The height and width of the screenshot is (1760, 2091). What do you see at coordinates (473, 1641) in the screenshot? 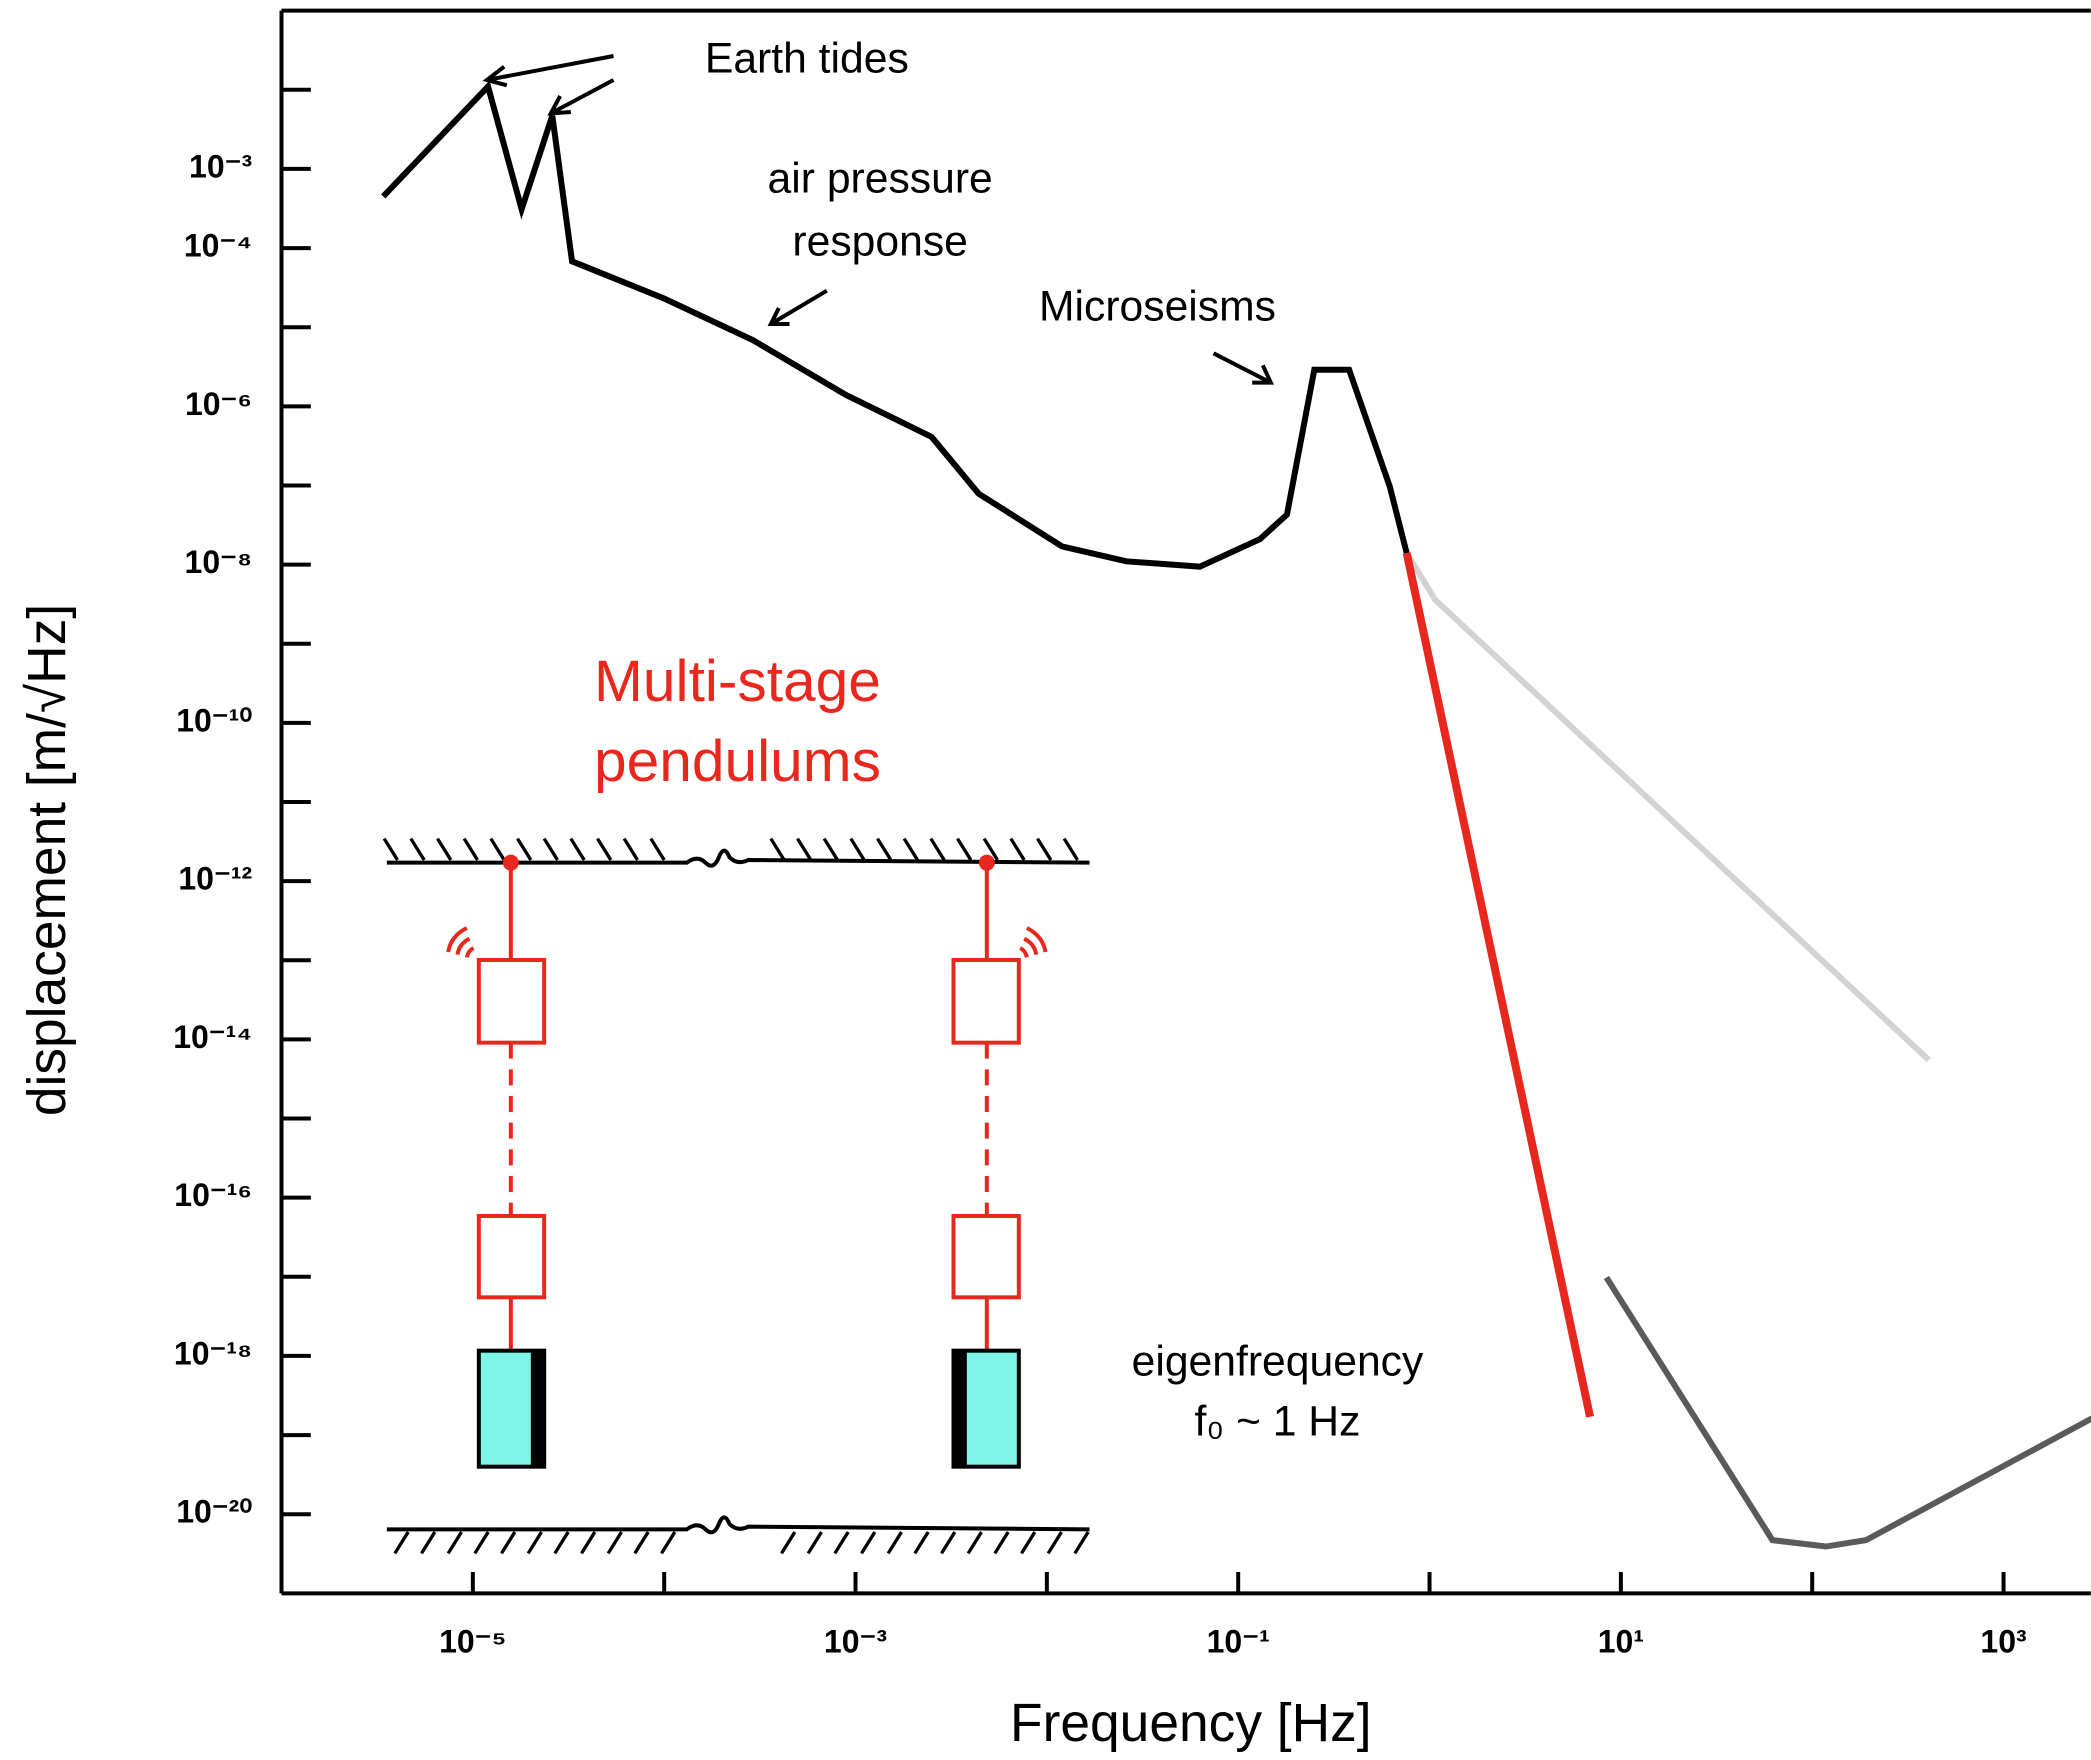
I see `x-tick-label: 10⁻⁵` at bounding box center [473, 1641].